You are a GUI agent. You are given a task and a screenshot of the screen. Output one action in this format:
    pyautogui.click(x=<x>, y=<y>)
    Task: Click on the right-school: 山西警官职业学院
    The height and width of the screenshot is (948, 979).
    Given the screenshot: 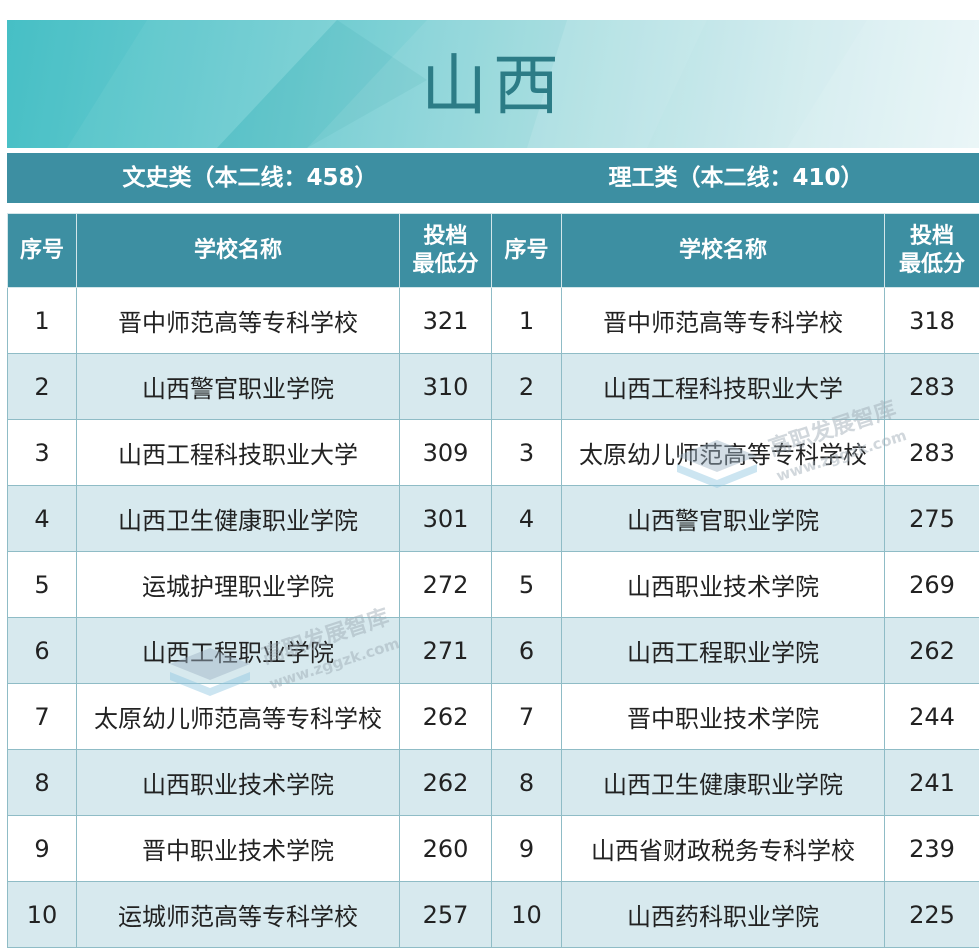 What is the action you would take?
    pyautogui.click(x=723, y=519)
    